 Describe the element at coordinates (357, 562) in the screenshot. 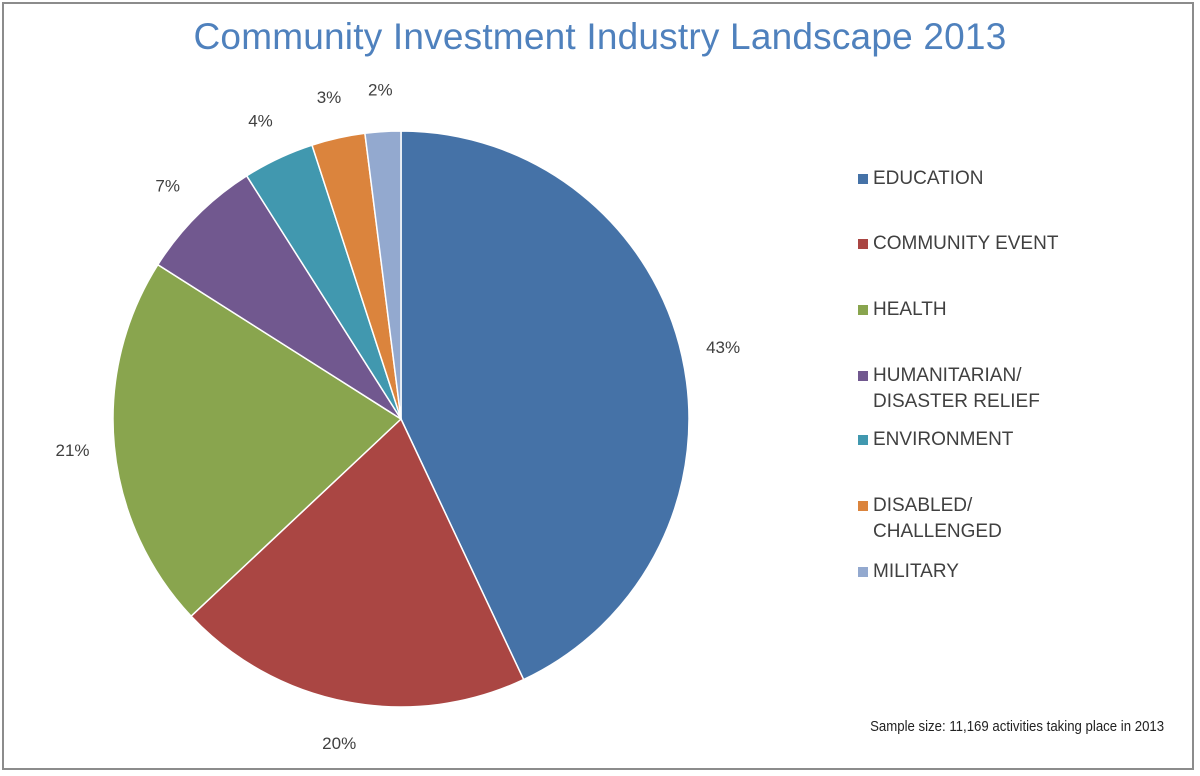

I see `pie-slice-community-event` at that location.